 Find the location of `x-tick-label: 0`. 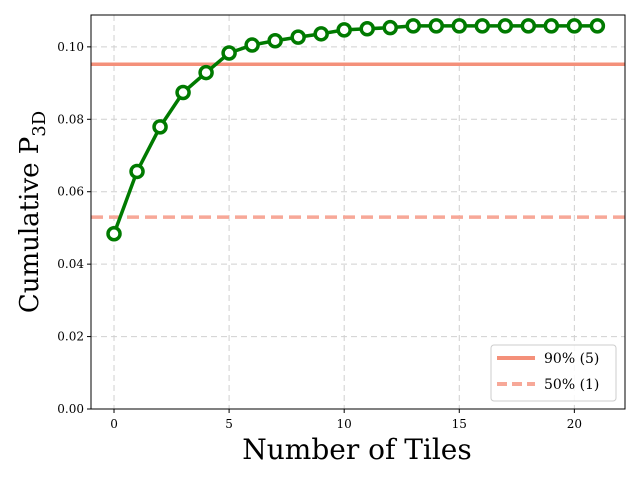

x-tick-label: 0 is located at coordinates (114, 424).